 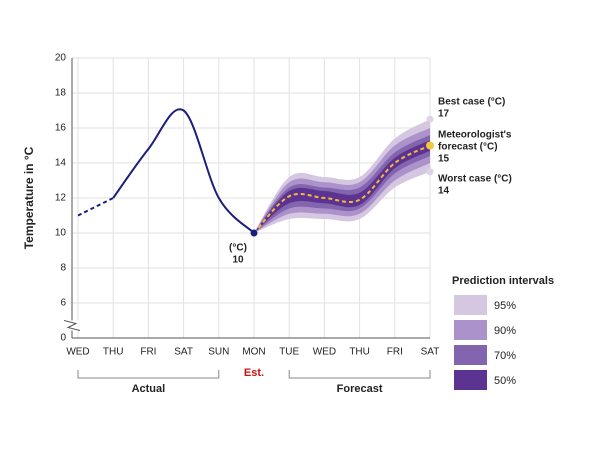 What do you see at coordinates (505, 356) in the screenshot?
I see `legend-label: 70%` at bounding box center [505, 356].